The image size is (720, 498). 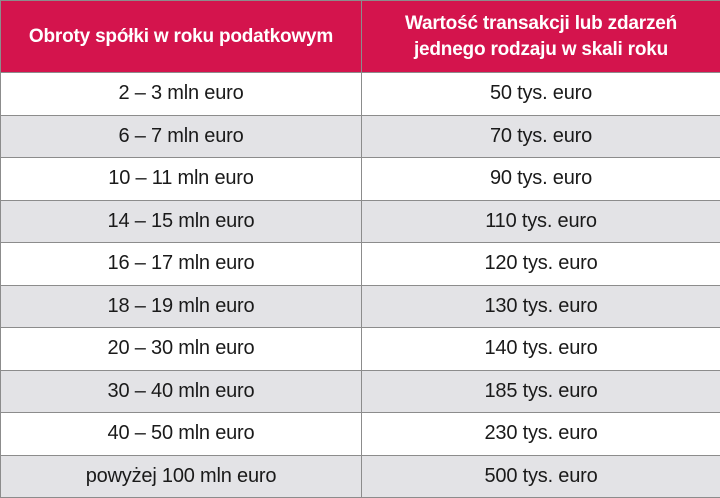 What do you see at coordinates (181, 264) in the screenshot?
I see `turnover-cell: 16 – 17 mln euro` at bounding box center [181, 264].